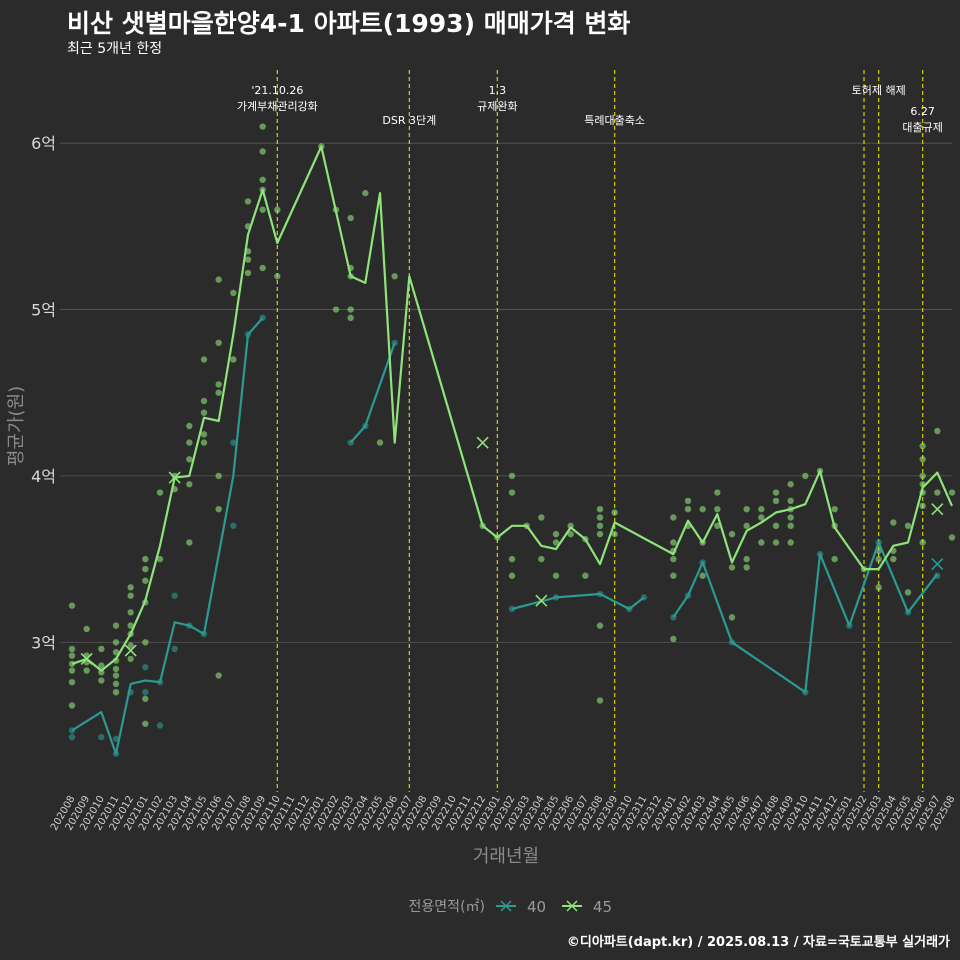  What do you see at coordinates (115, 49) in the screenshot?
I see `chart-subtitle: 최근 5개년 한정` at bounding box center [115, 49].